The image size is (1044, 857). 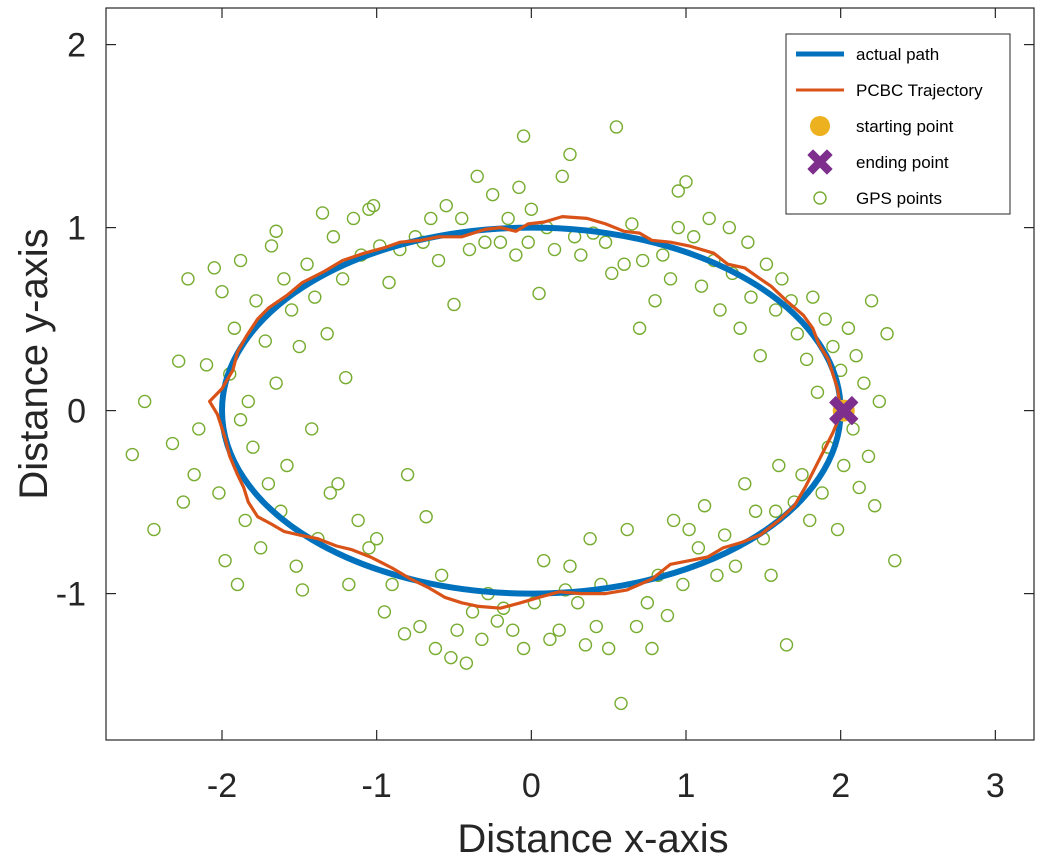 I want to click on x-tick-label: 3, so click(x=995, y=786).